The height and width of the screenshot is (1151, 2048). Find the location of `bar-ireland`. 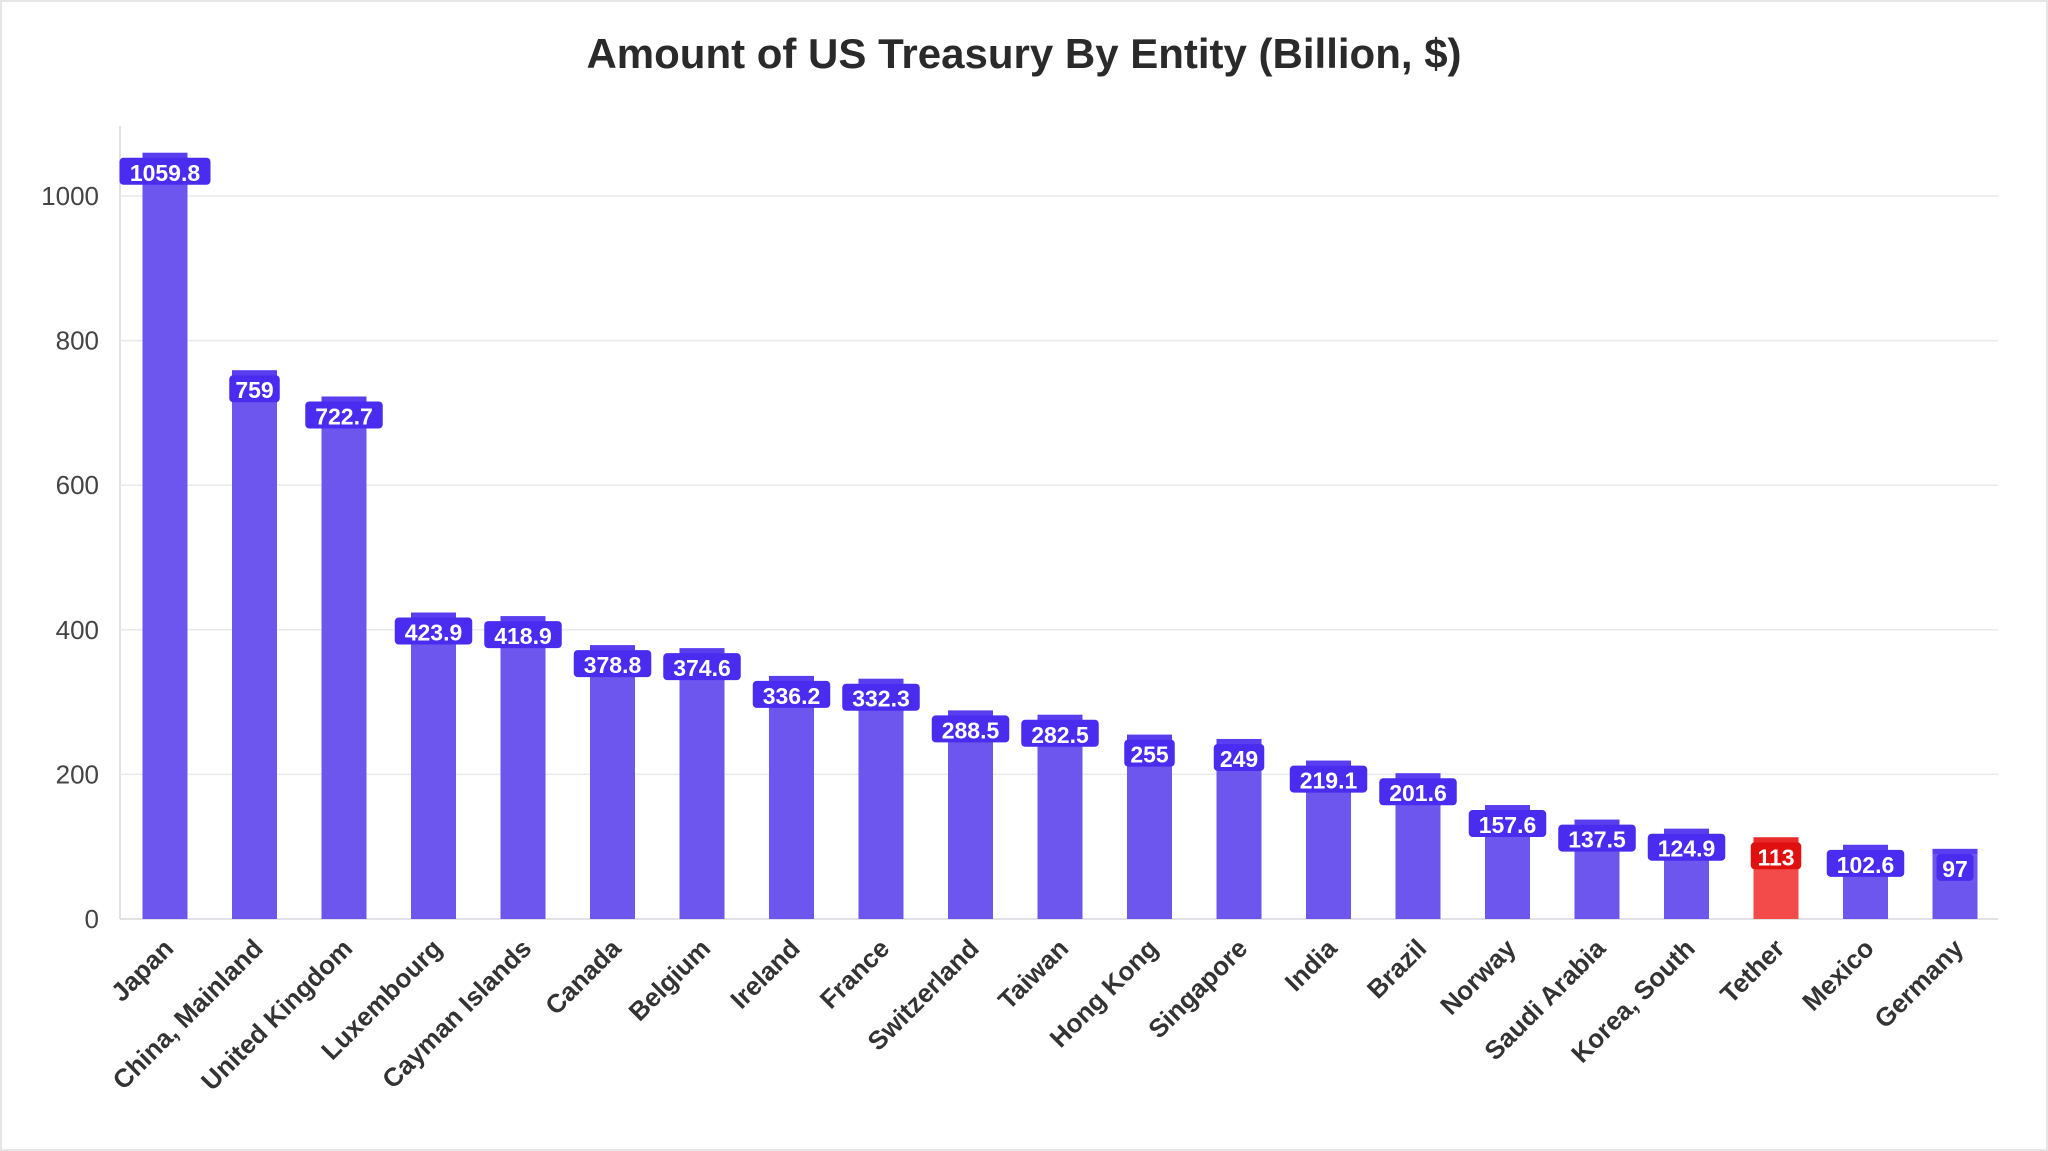

bar-ireland is located at coordinates (791, 797).